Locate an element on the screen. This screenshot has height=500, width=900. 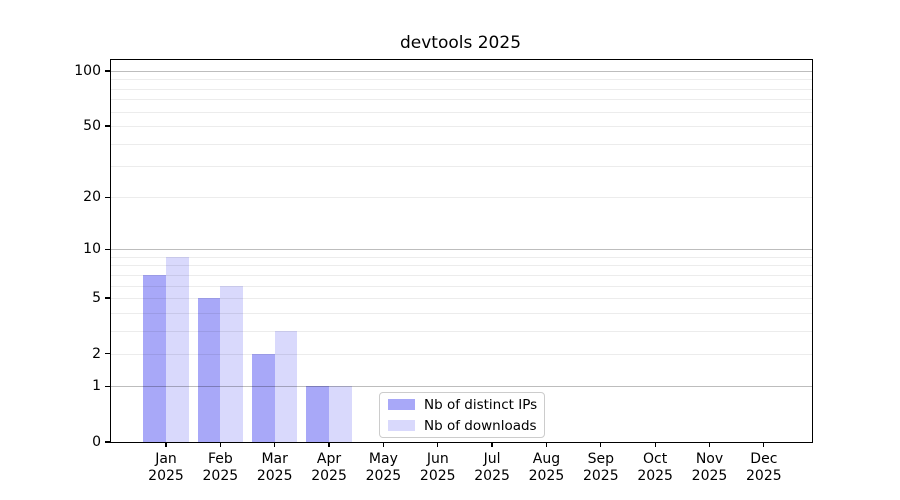
bar-nb-of-distinct-ips-apr is located at coordinates (318, 414).